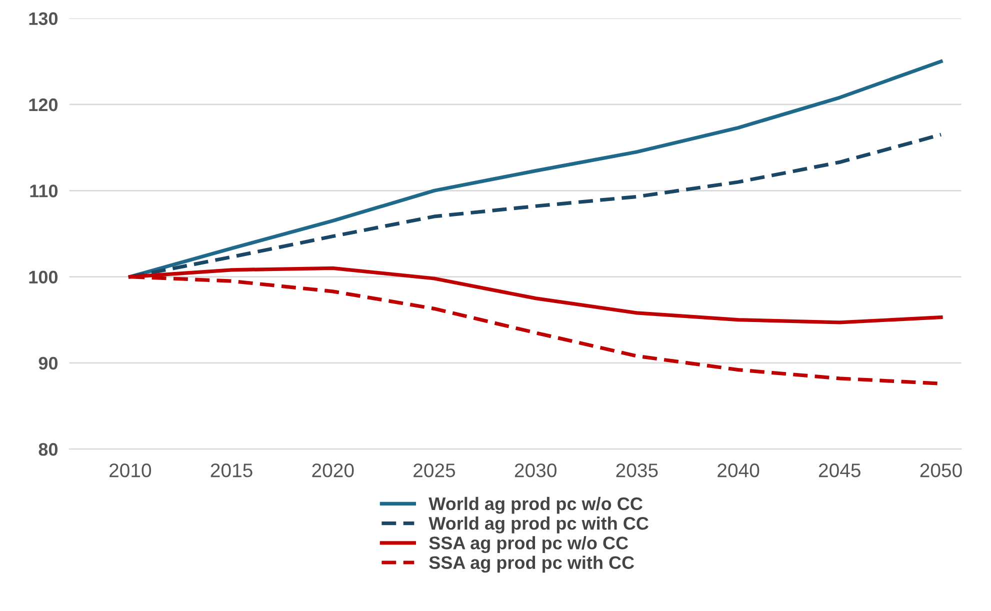 This screenshot has height=611, width=991. I want to click on y-tick-label: 130, so click(43, 19).